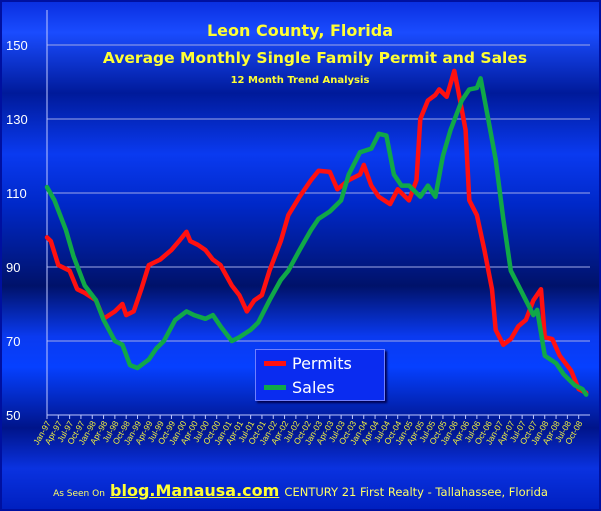  I want to click on legend-label-sales: Sales, so click(313, 387).